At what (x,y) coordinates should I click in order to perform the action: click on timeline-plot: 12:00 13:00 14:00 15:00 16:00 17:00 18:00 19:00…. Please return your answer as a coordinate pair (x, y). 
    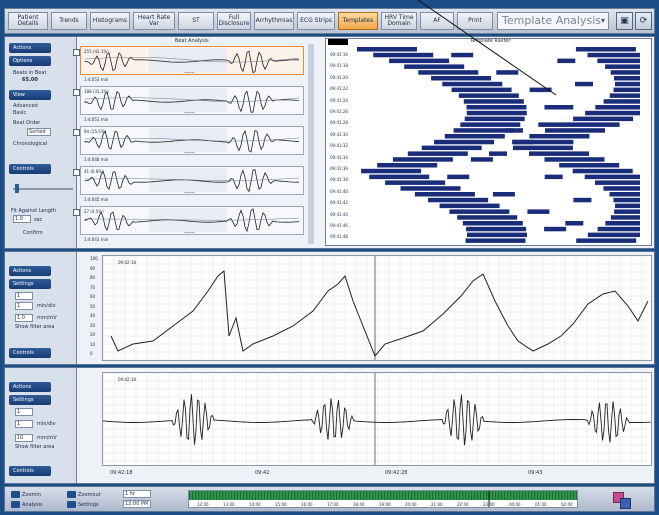
    Looking at the image, I should click on (383, 499).